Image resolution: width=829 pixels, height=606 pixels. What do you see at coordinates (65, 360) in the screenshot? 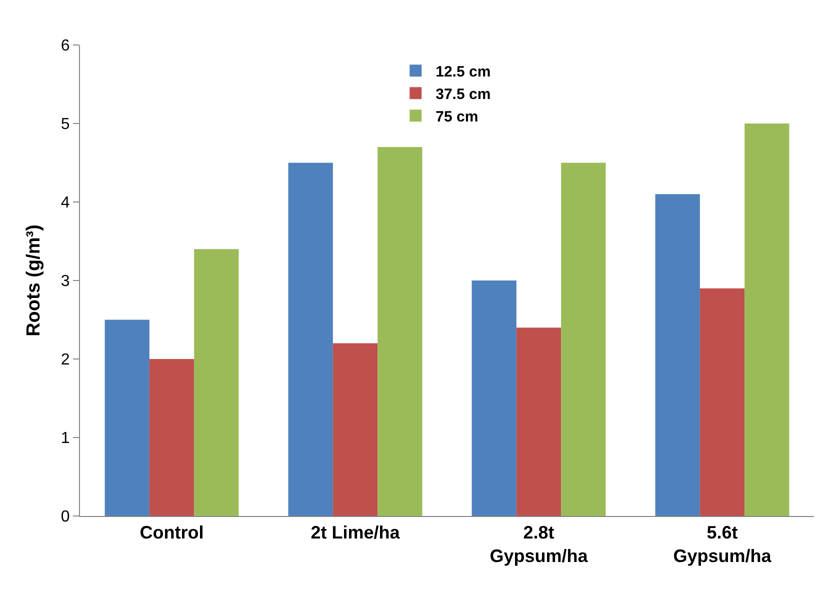
I see `y-tick-label: 2` at bounding box center [65, 360].